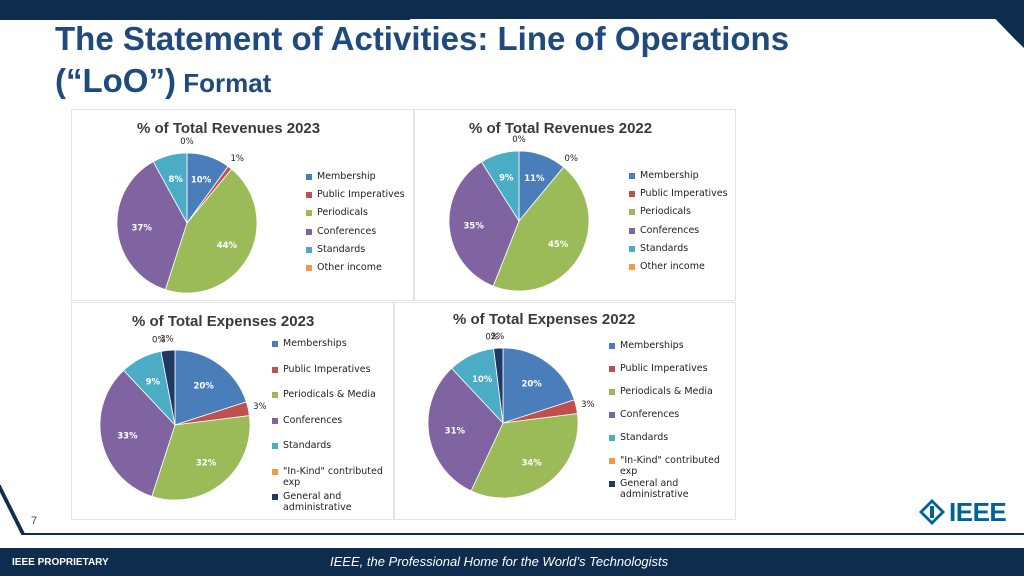  What do you see at coordinates (127, 437) in the screenshot?
I see `pie-data-label: 33%` at bounding box center [127, 437].